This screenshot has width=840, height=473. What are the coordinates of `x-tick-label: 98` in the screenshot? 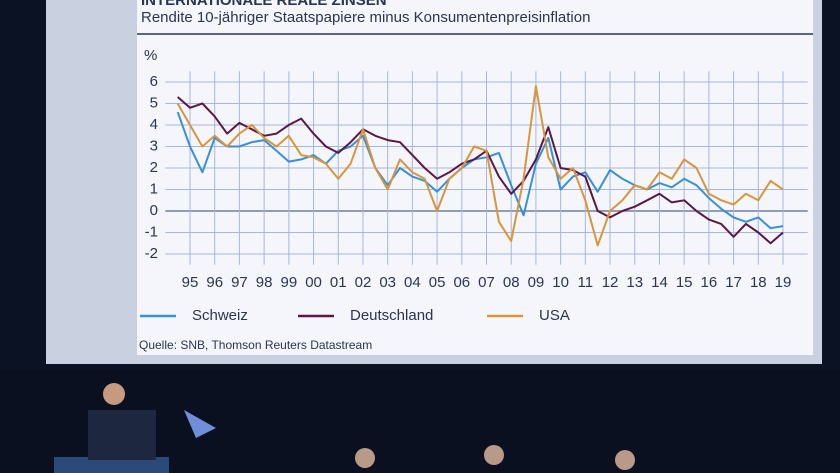 It's located at (264, 282).